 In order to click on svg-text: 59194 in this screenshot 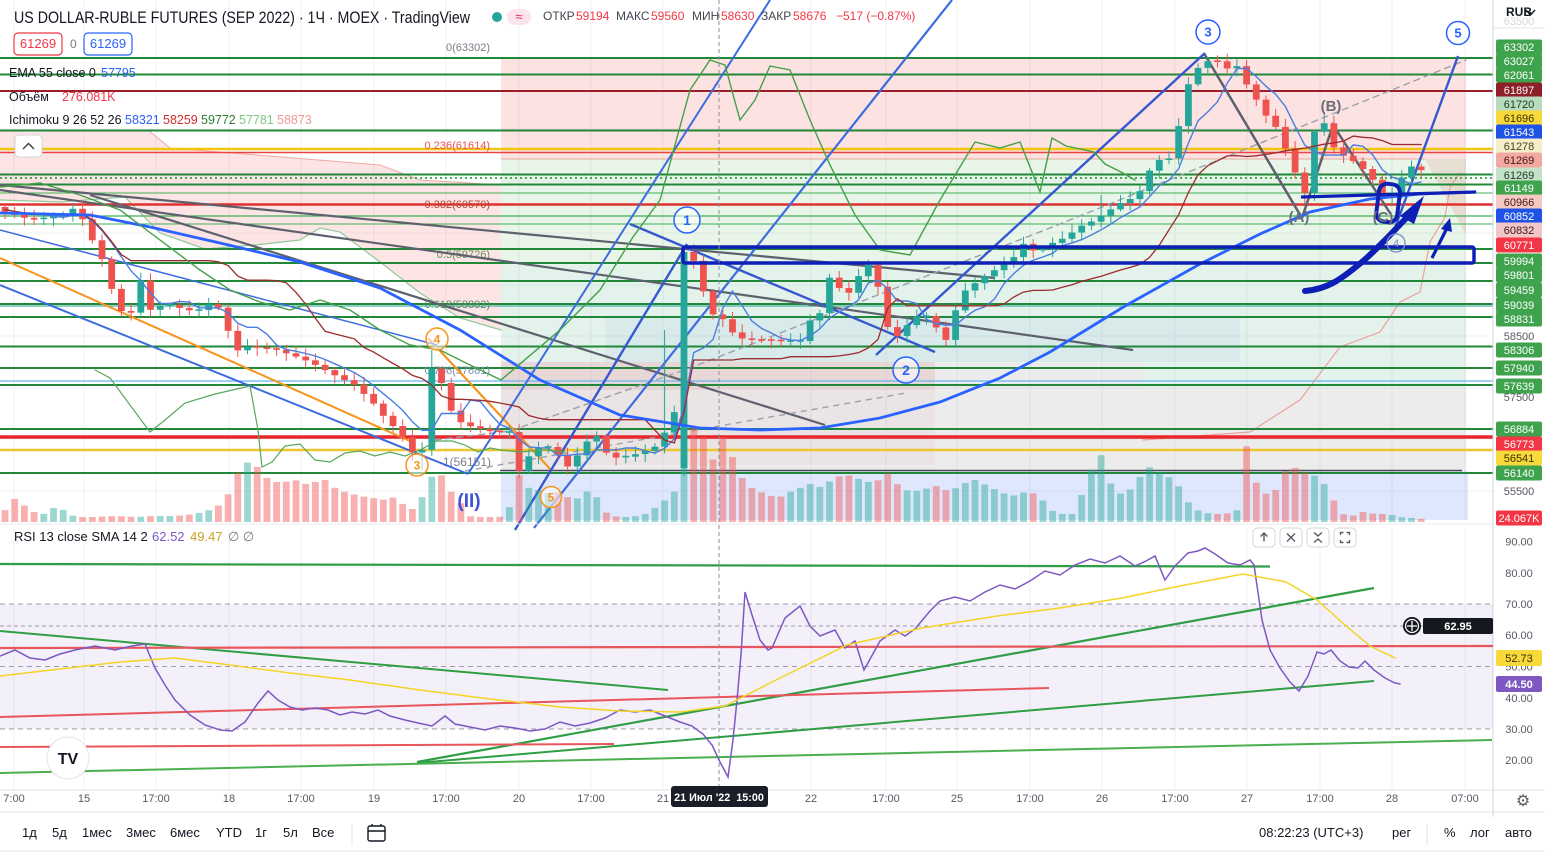, I will do `click(593, 16)`.